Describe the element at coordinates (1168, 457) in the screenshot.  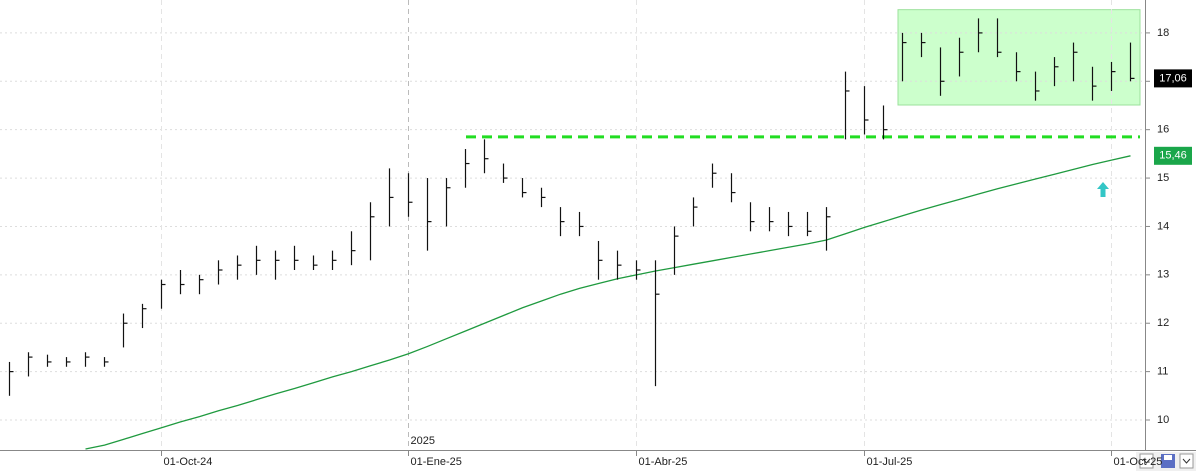
I see `save-icon` at that location.